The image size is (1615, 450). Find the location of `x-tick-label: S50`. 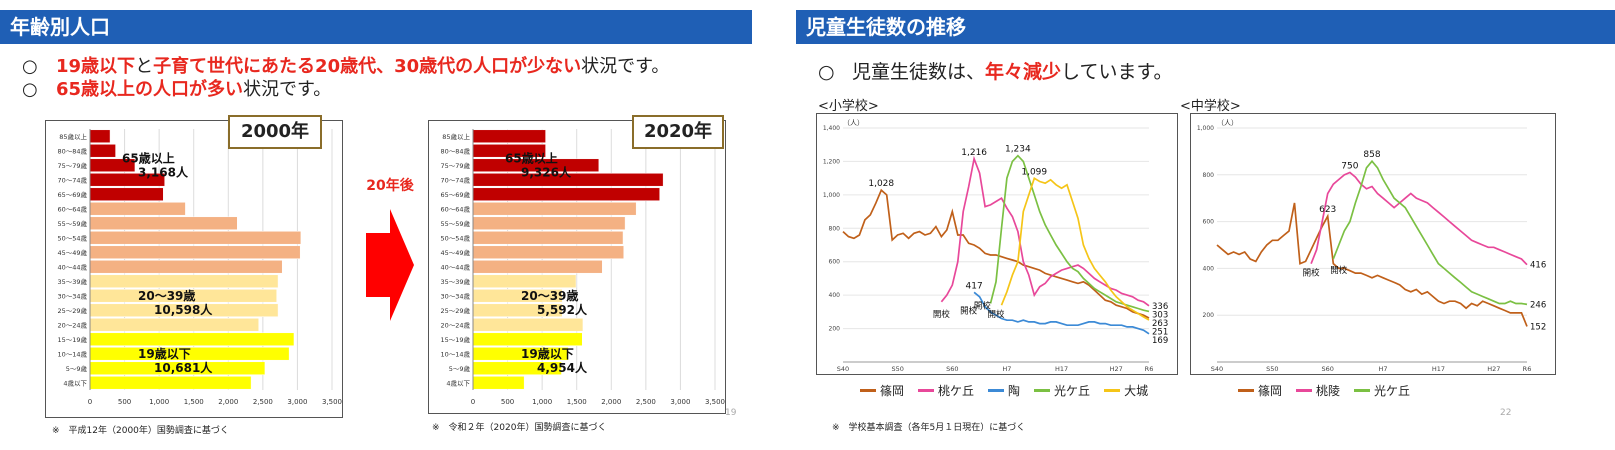

x-tick-label: S50 is located at coordinates (897, 369).